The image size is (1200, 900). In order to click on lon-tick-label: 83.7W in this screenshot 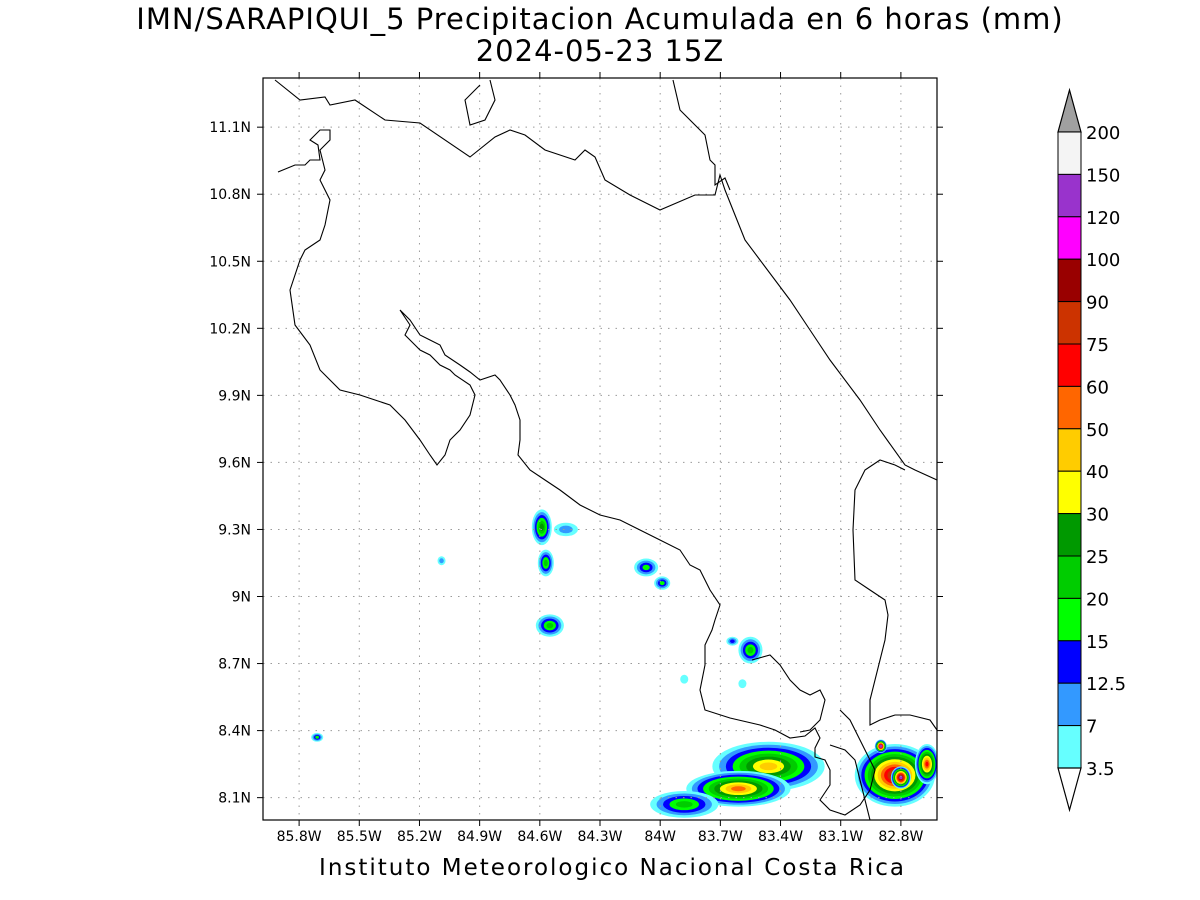, I will do `click(720, 837)`.